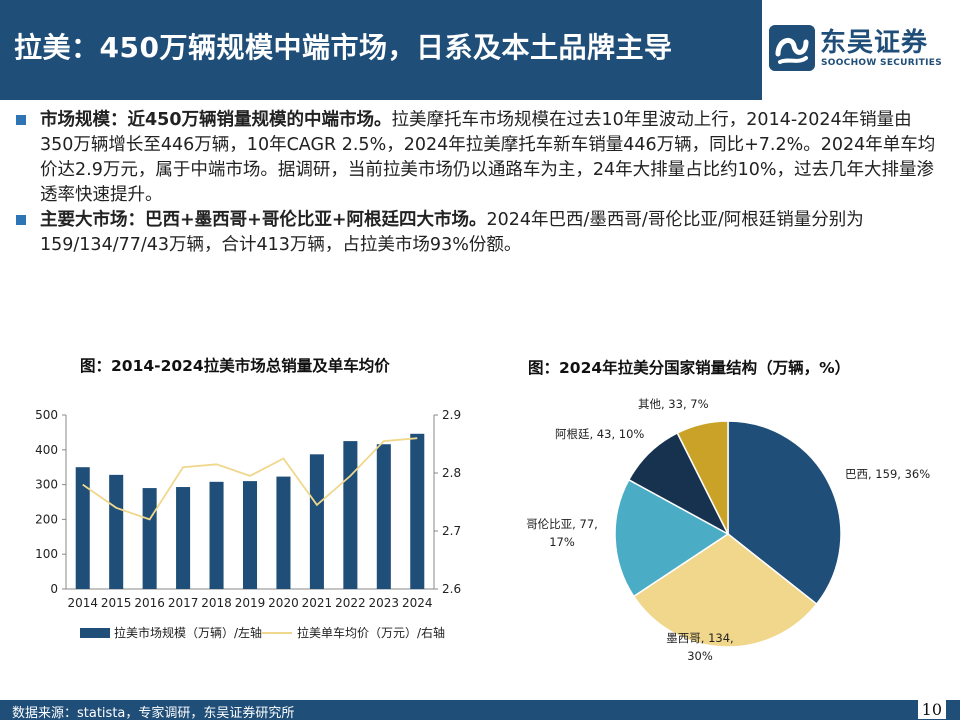  Describe the element at coordinates (46, 450) in the screenshot. I see `left-axis-tick-label: 400` at that location.